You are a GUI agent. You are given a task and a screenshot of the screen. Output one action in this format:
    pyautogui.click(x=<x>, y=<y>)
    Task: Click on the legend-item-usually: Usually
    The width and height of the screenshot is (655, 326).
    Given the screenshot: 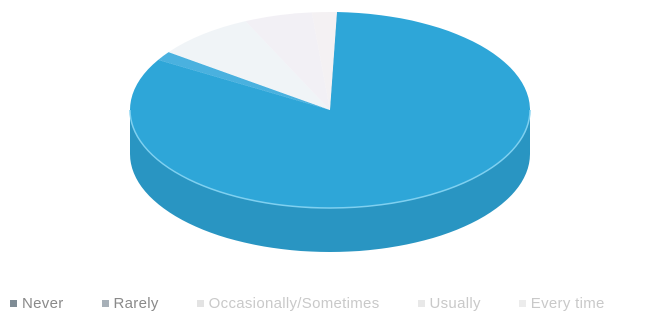 What is the action you would take?
    pyautogui.click(x=449, y=303)
    